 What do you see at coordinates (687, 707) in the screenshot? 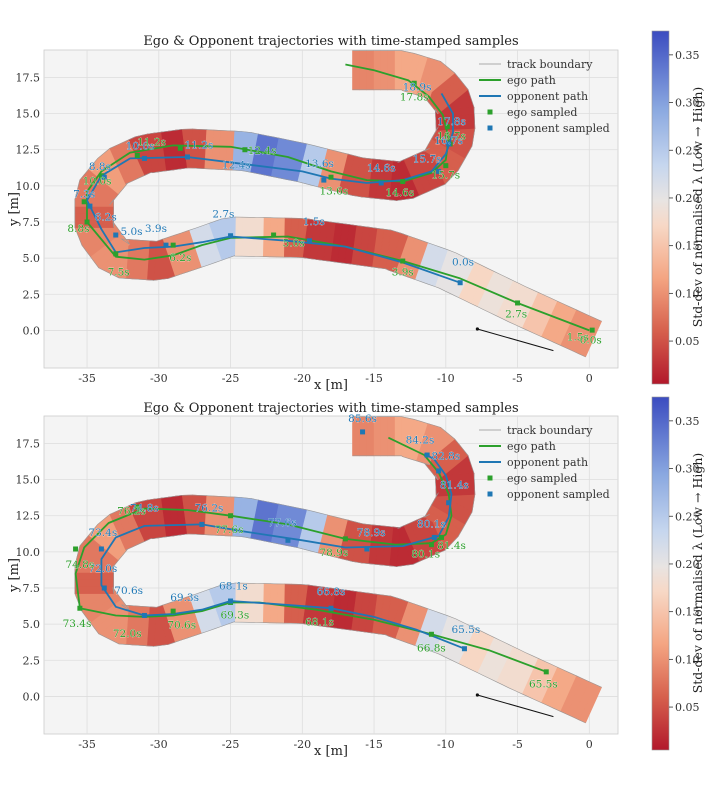
I see `colorbar-tick-label: 0.05` at bounding box center [687, 707].